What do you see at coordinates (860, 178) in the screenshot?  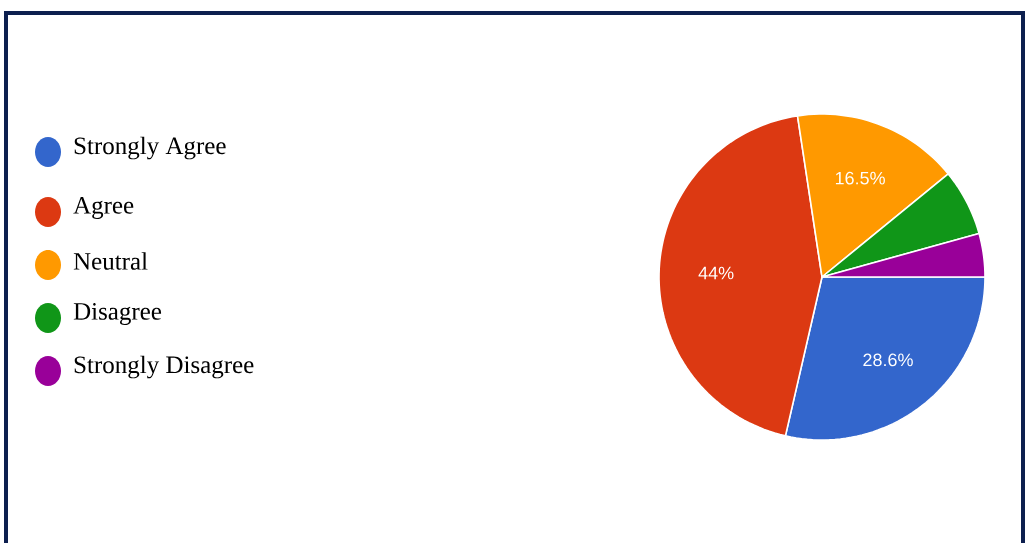 I see `data-label: 16.5%` at bounding box center [860, 178].